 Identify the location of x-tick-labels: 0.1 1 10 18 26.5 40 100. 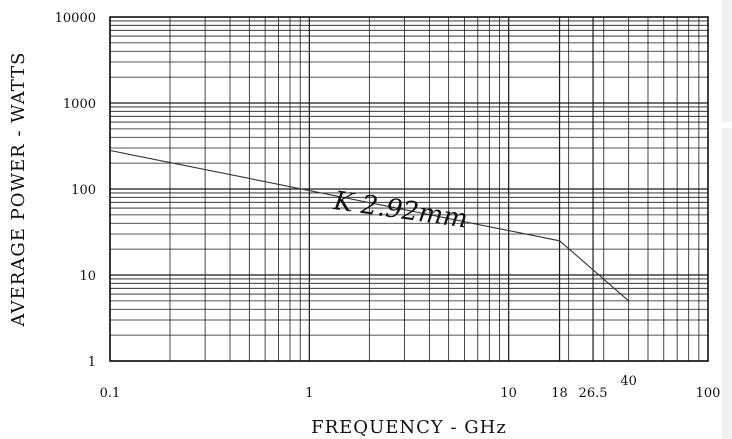
(410, 387).